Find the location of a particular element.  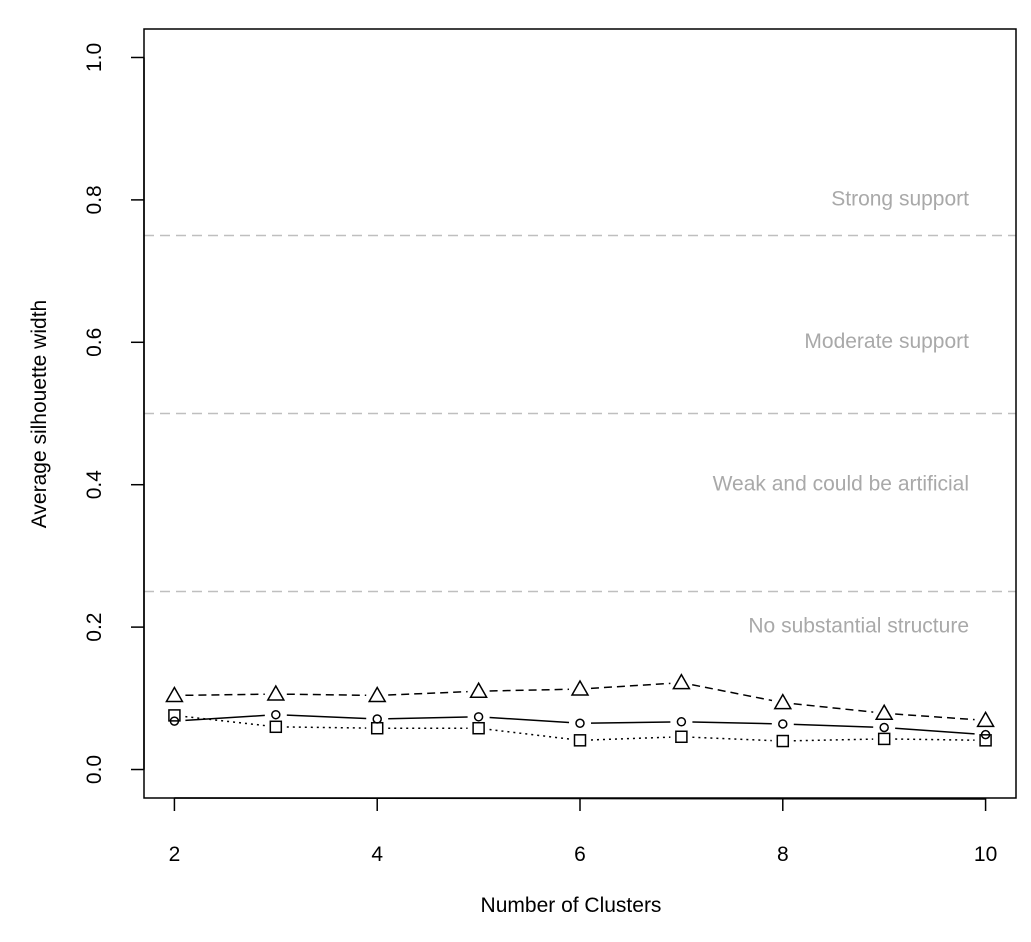

y-axis: 0.0 0.2 0.4 0.6 0.8 1.0 is located at coordinates (114, 413).